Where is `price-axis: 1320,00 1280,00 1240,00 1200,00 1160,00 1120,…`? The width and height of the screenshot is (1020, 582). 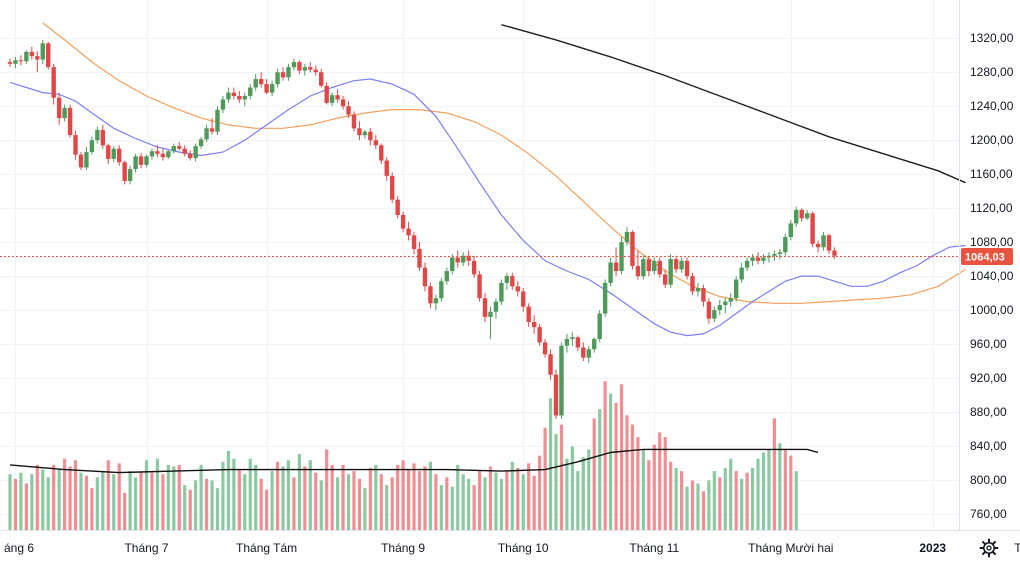 price-axis: 1320,00 1280,00 1240,00 1200,00 1160,00 1120,… is located at coordinates (992, 276).